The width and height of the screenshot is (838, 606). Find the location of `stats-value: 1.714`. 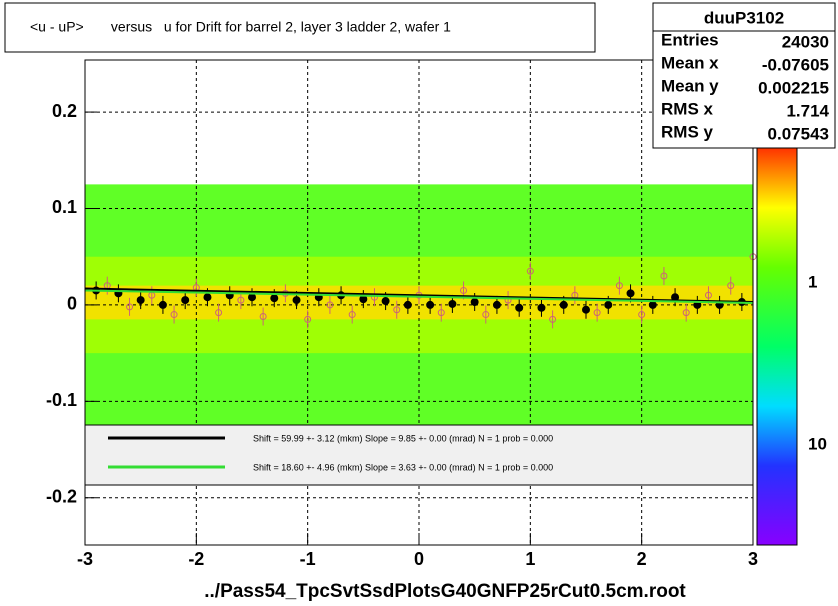

stats-value: 1.714 is located at coordinates (807, 110).